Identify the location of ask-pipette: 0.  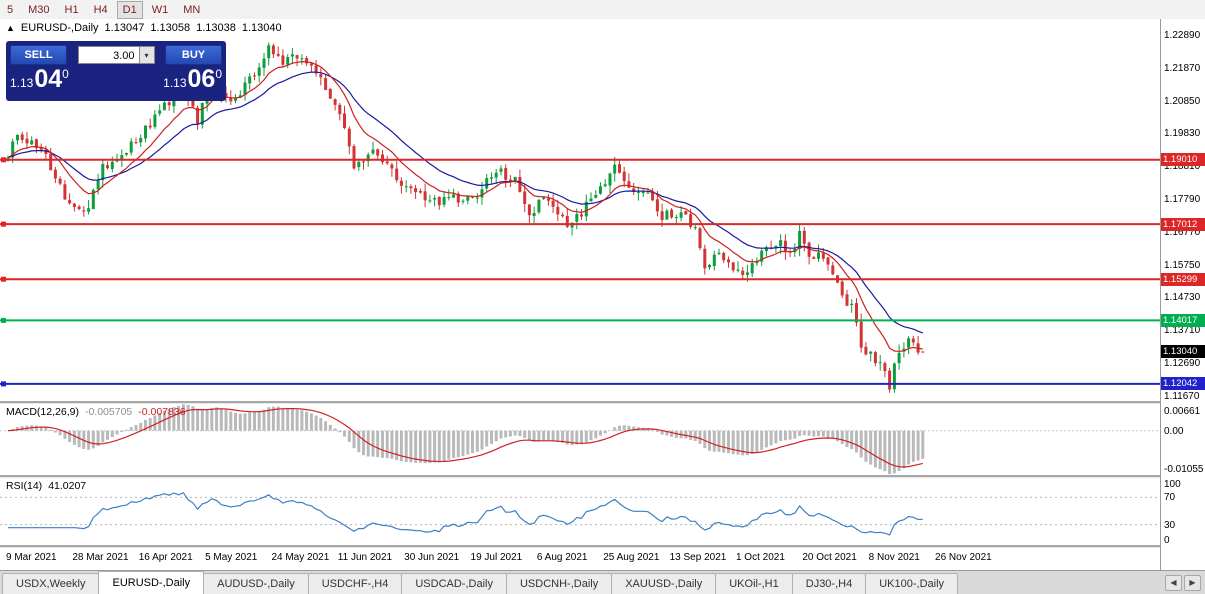
(218, 74).